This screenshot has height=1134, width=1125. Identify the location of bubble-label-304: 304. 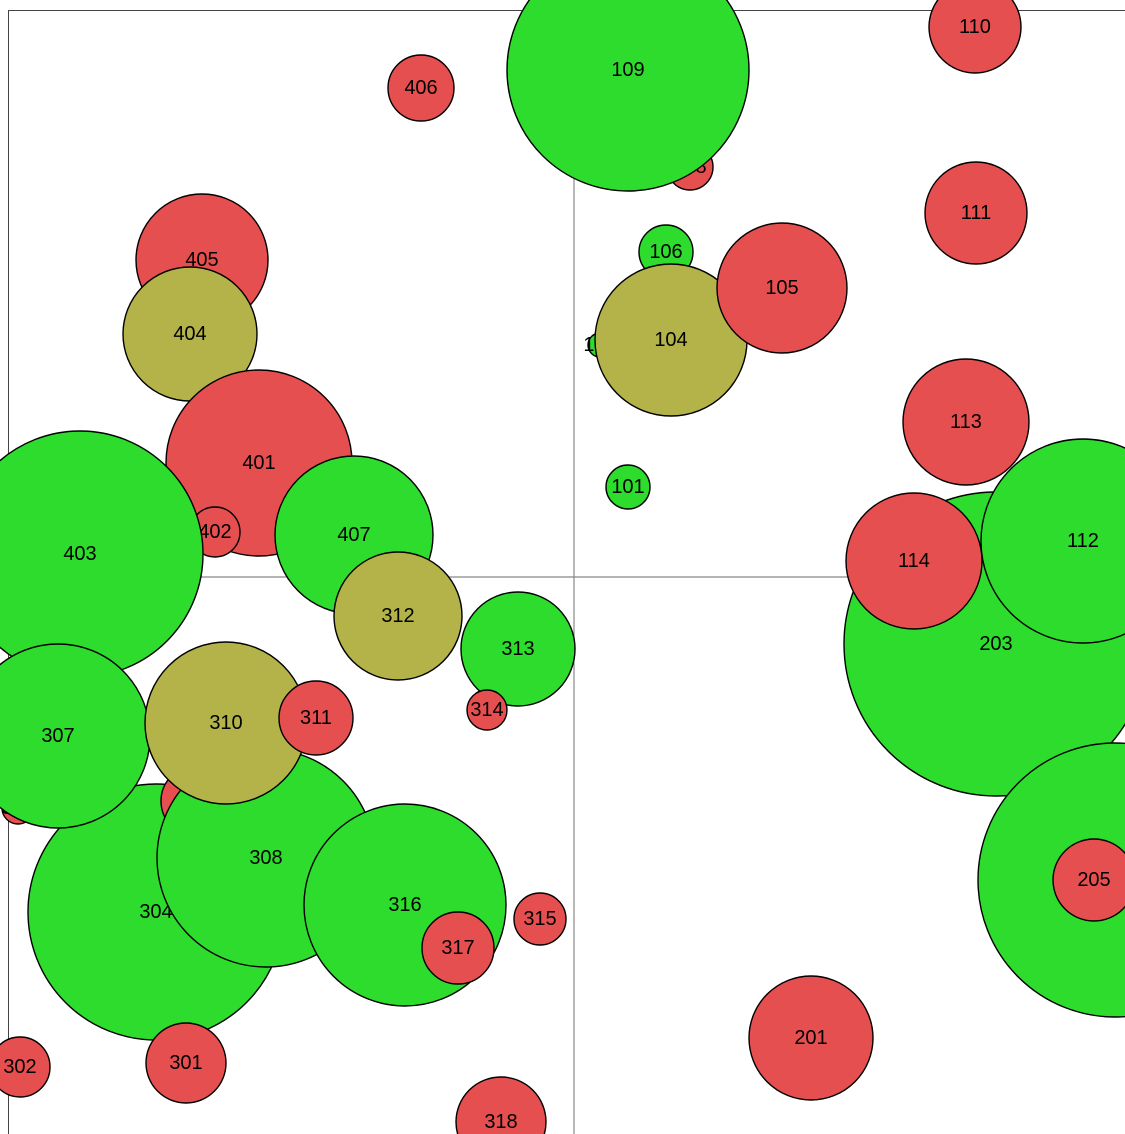
(155, 912).